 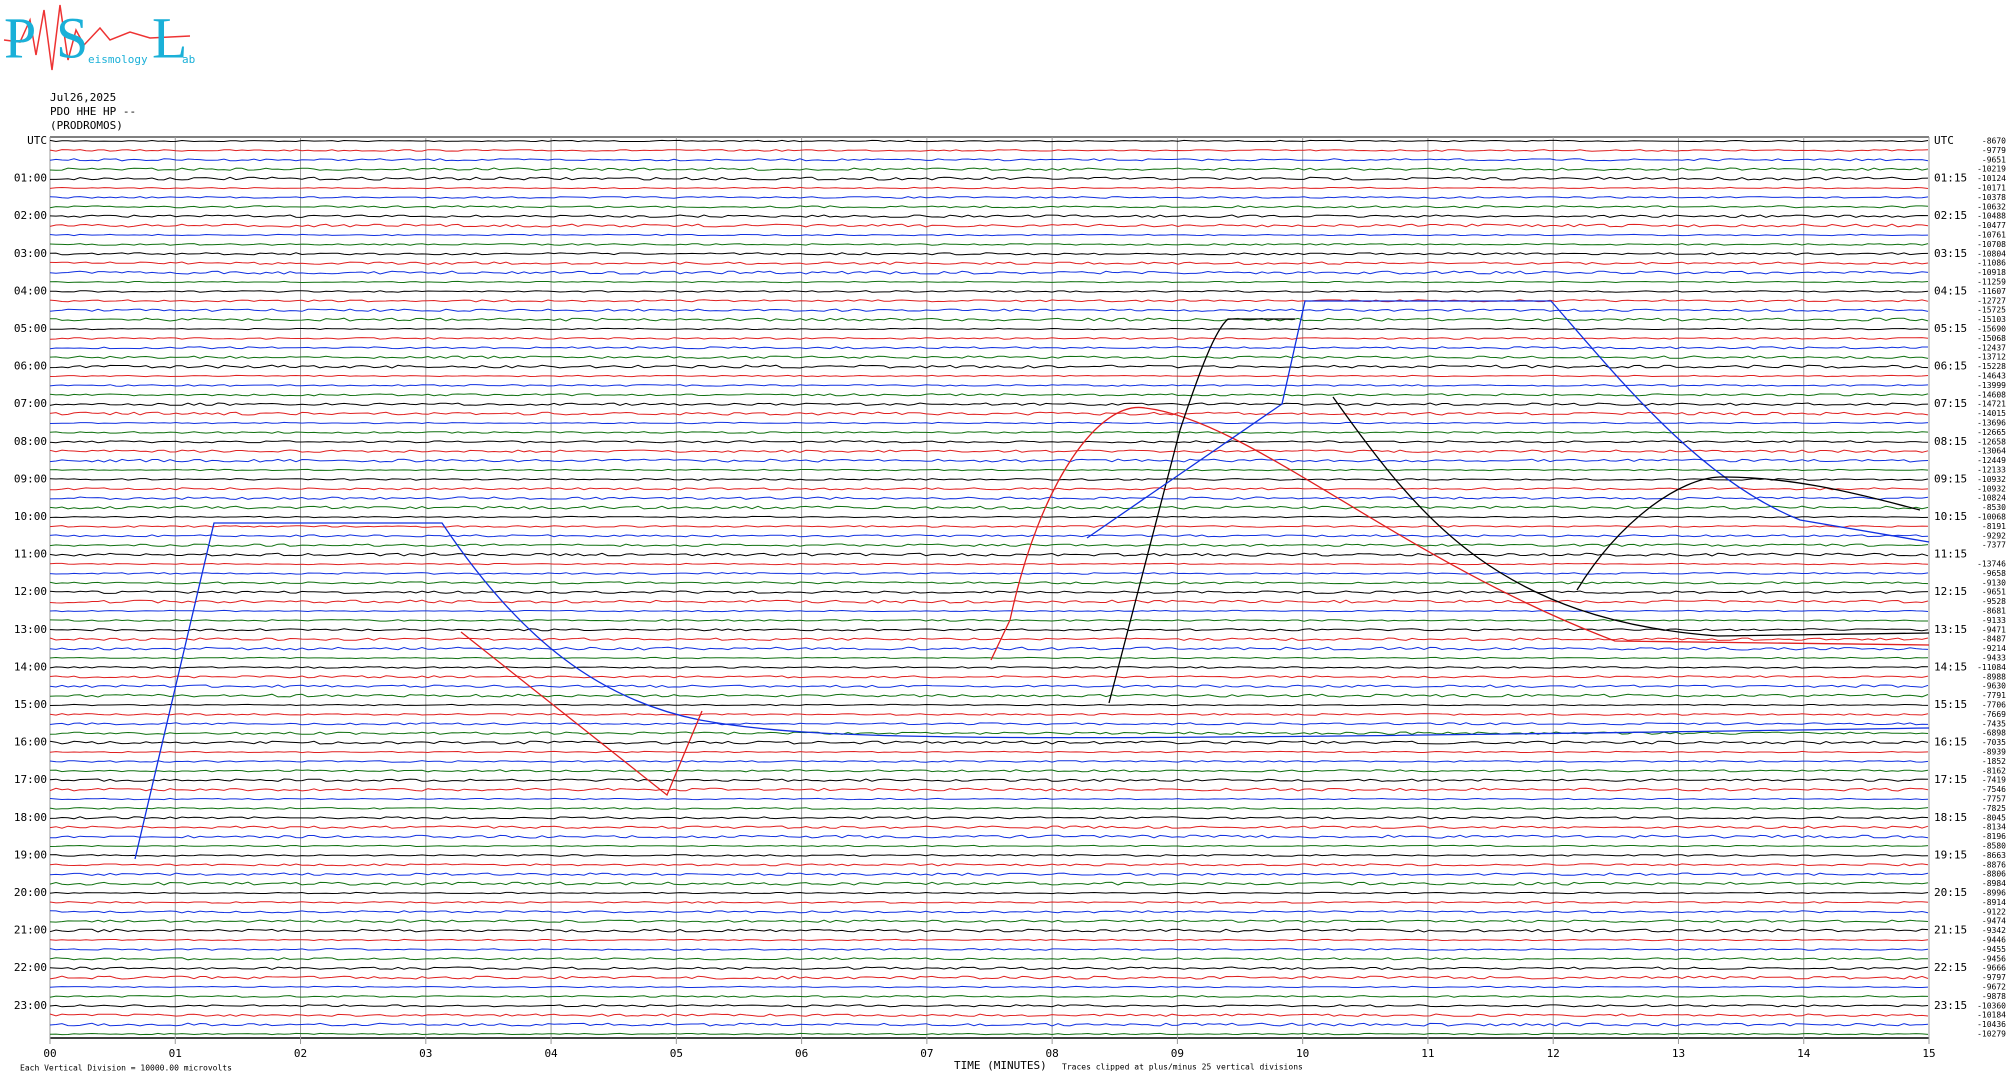 What do you see at coordinates (1991, 423) in the screenshot?
I see `trace-offset: -13696` at bounding box center [1991, 423].